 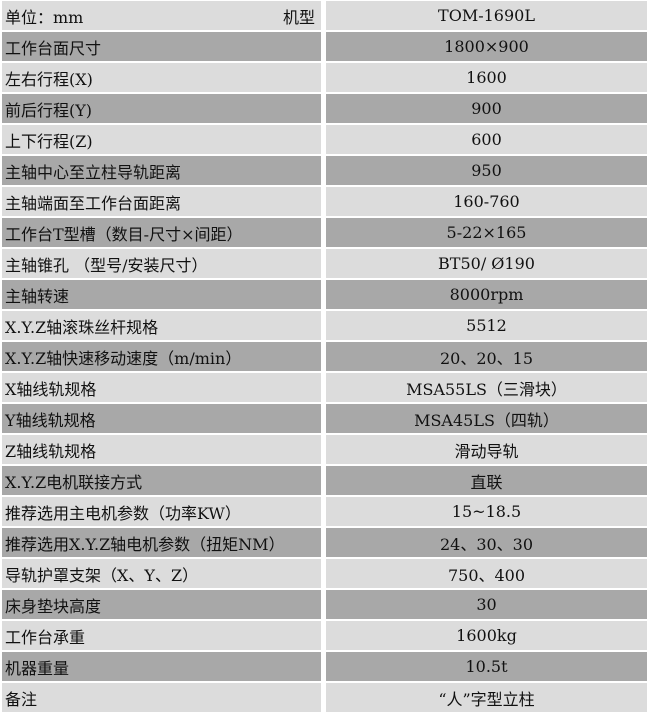 What do you see at coordinates (161, 480) in the screenshot?
I see `row-label: X.Y.Z电机联接方式` at bounding box center [161, 480].